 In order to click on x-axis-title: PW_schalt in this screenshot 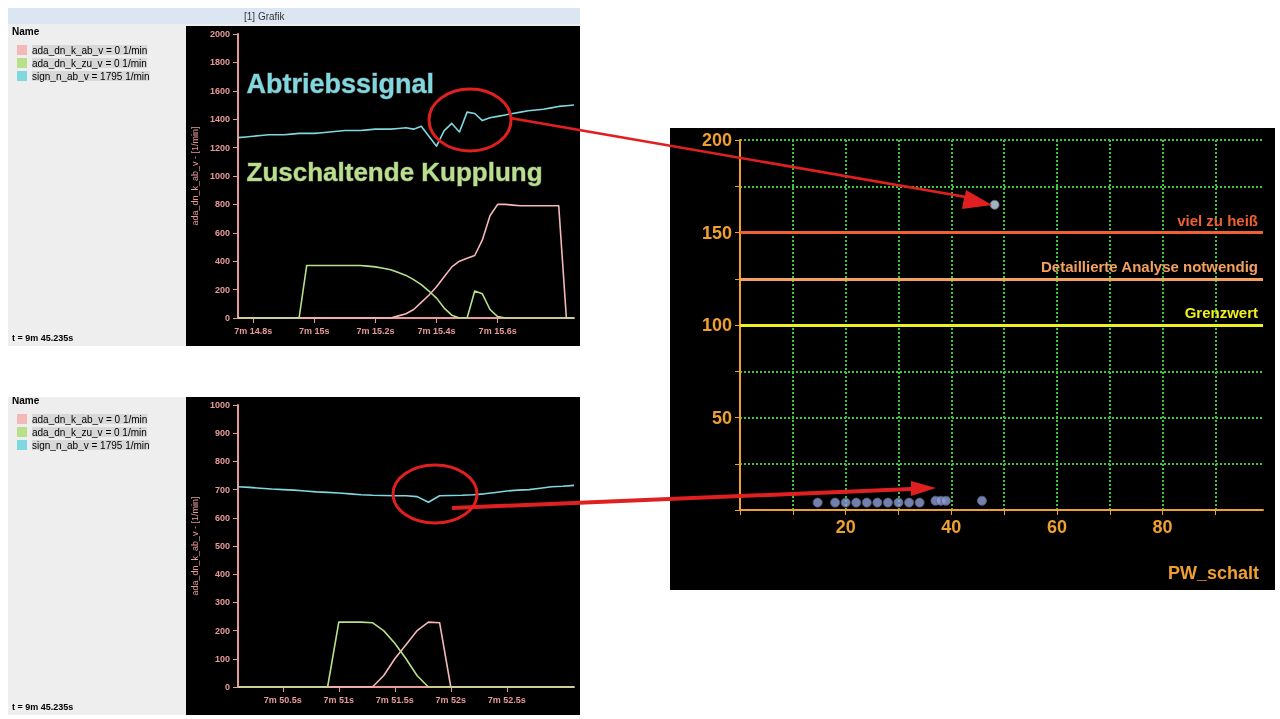, I will do `click(1213, 573)`.